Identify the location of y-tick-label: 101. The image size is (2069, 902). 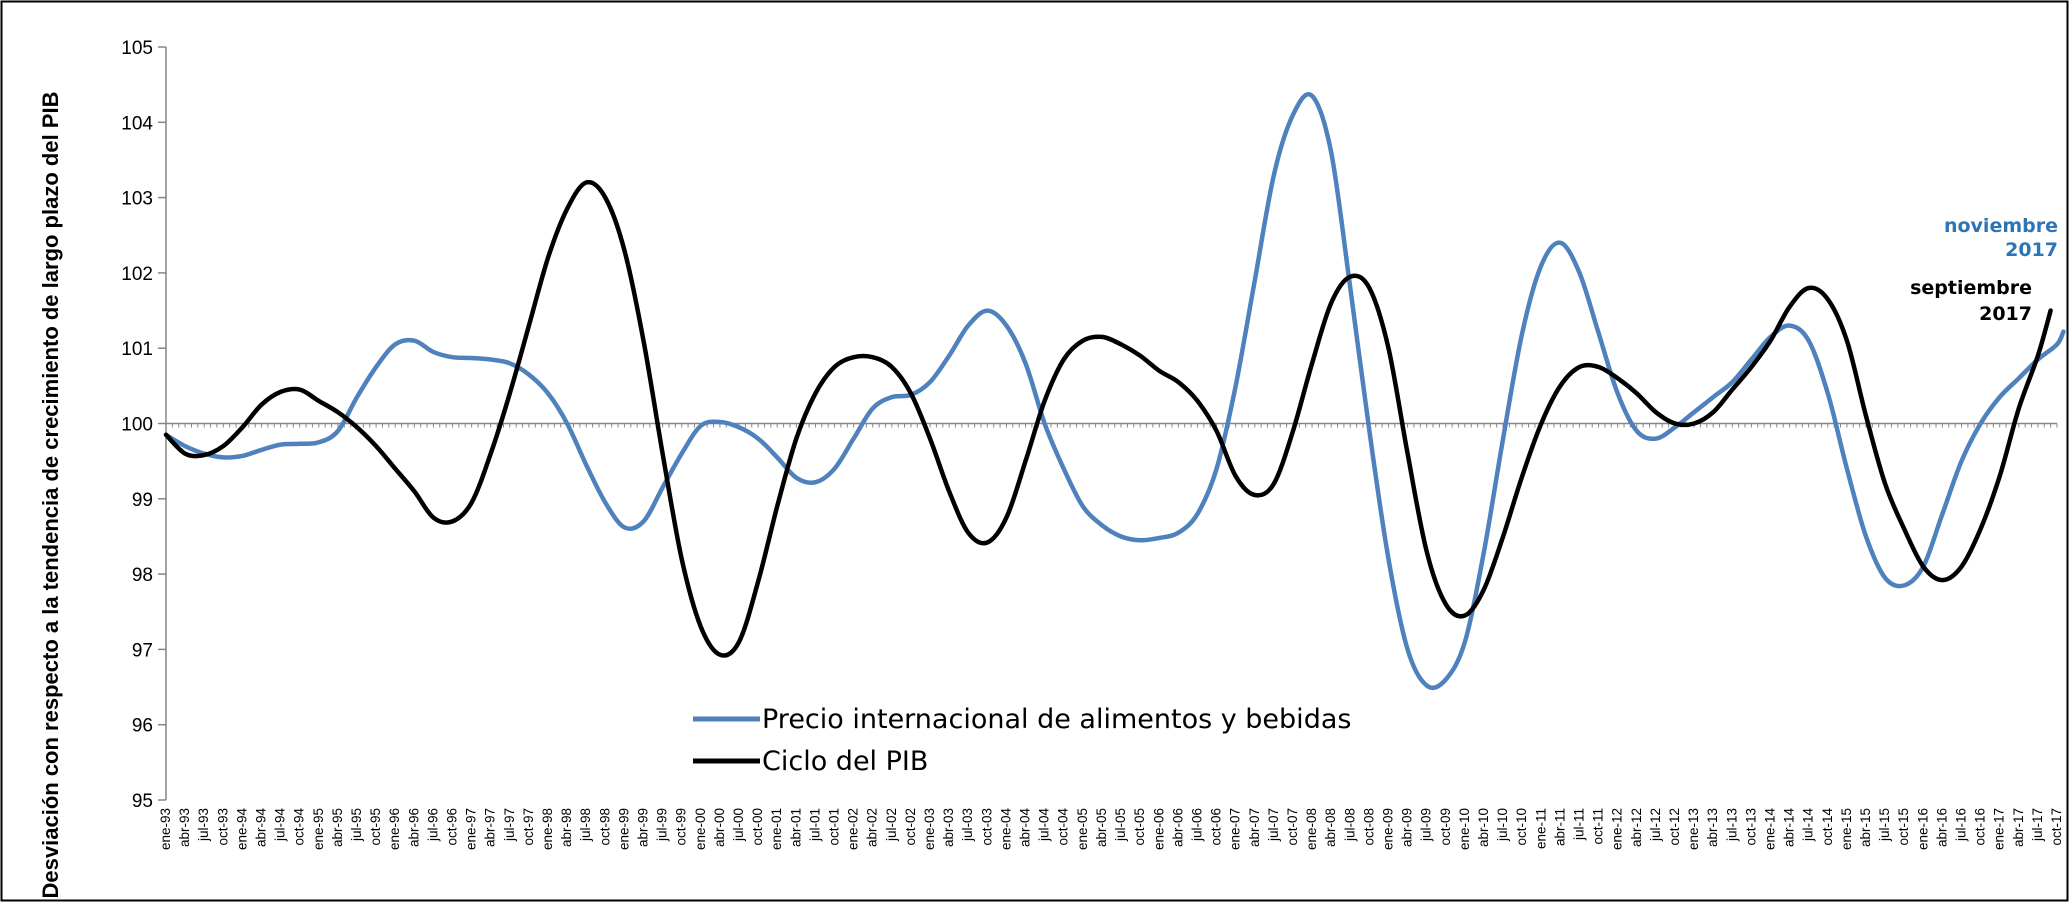
(137, 349).